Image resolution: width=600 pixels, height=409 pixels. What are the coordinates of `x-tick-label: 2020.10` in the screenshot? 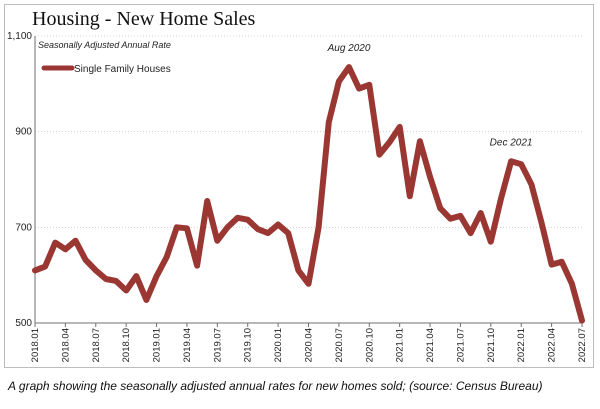 It's located at (369, 345).